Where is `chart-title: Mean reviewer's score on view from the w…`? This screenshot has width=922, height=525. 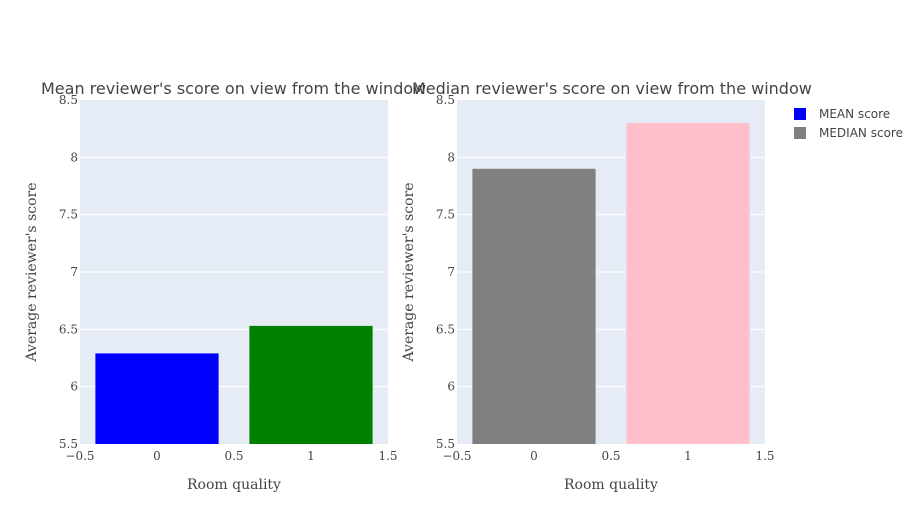 chart-title: Mean reviewer's score on view from the w… is located at coordinates (233, 88).